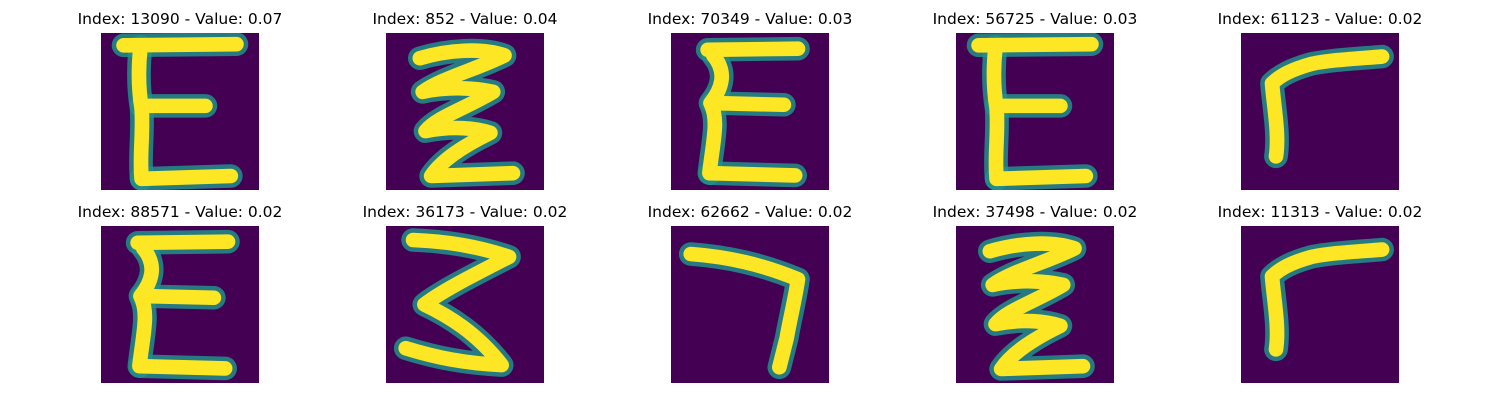  What do you see at coordinates (750, 19) in the screenshot?
I see `panel-title: Index: 70349 - Value: 0.03` at bounding box center [750, 19].